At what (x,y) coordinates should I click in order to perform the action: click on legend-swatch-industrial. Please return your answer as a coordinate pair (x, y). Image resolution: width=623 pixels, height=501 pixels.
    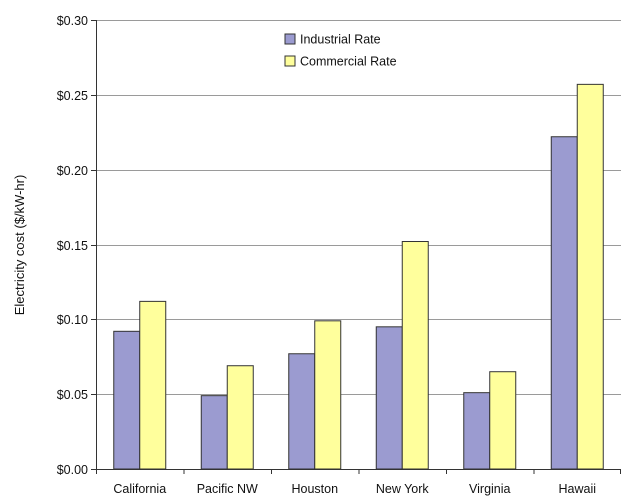
    Looking at the image, I should click on (290, 39).